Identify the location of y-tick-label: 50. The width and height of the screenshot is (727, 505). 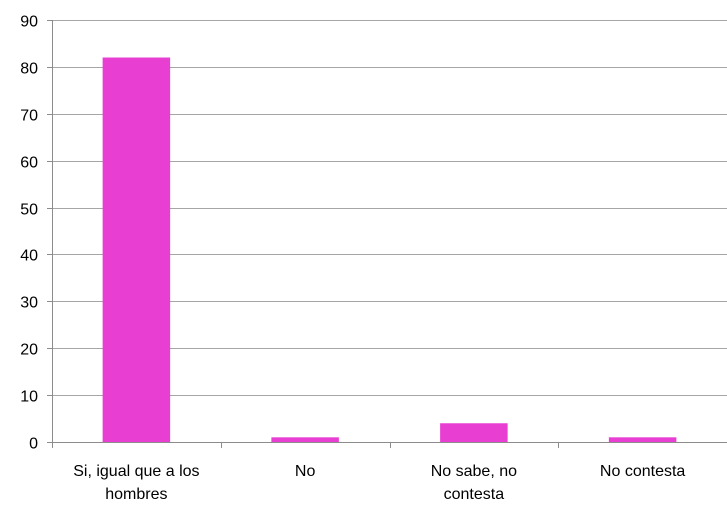
(29, 210).